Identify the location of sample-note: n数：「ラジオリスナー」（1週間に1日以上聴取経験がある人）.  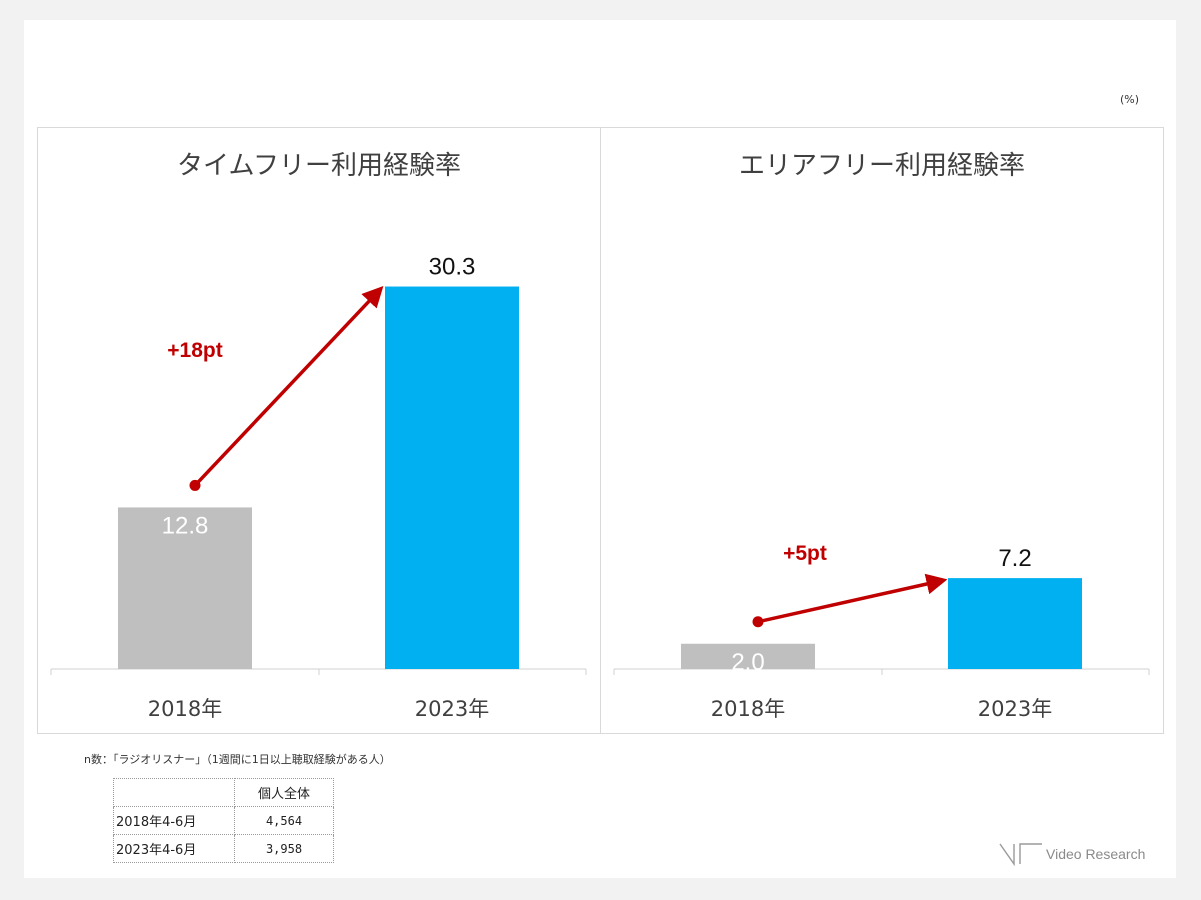
(237, 759).